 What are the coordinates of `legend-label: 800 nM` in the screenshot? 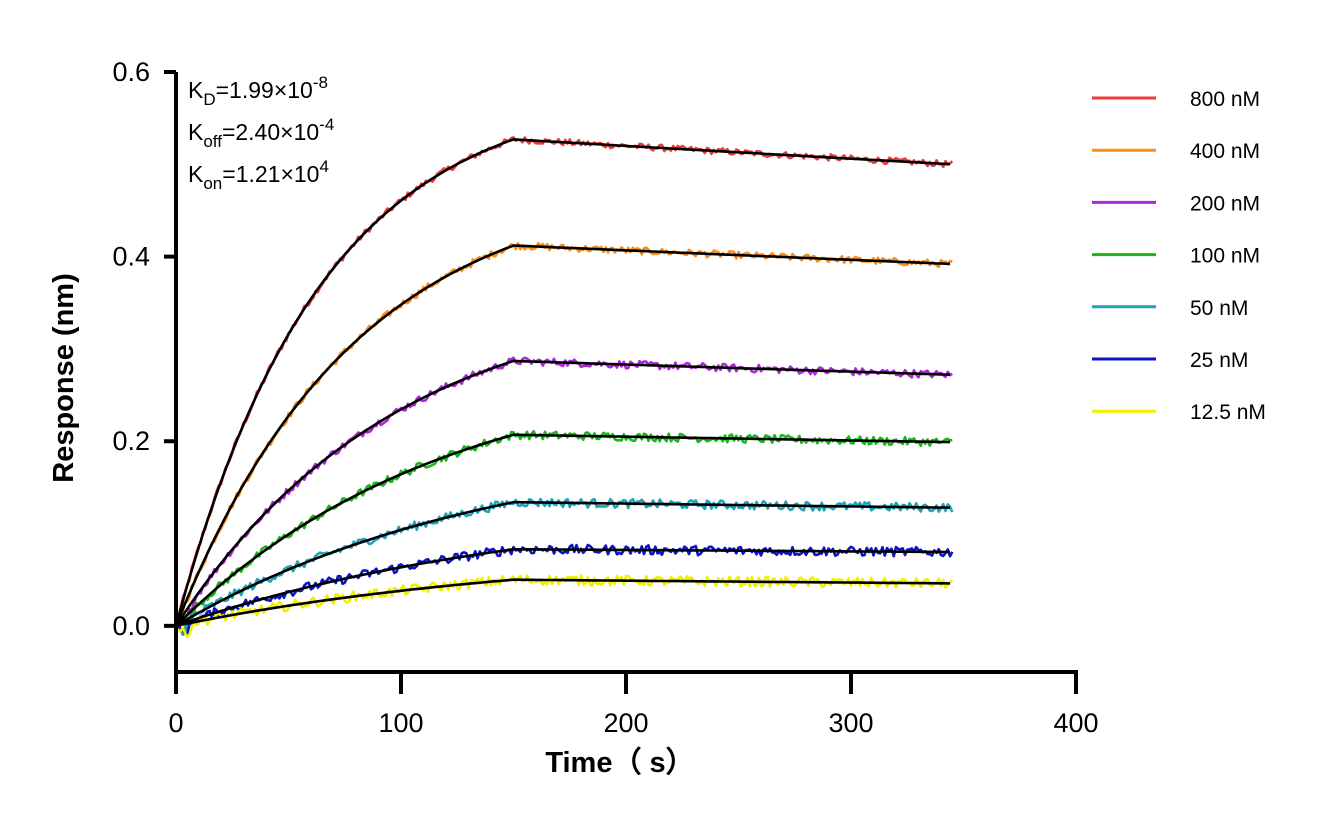 It's located at (1225, 99).